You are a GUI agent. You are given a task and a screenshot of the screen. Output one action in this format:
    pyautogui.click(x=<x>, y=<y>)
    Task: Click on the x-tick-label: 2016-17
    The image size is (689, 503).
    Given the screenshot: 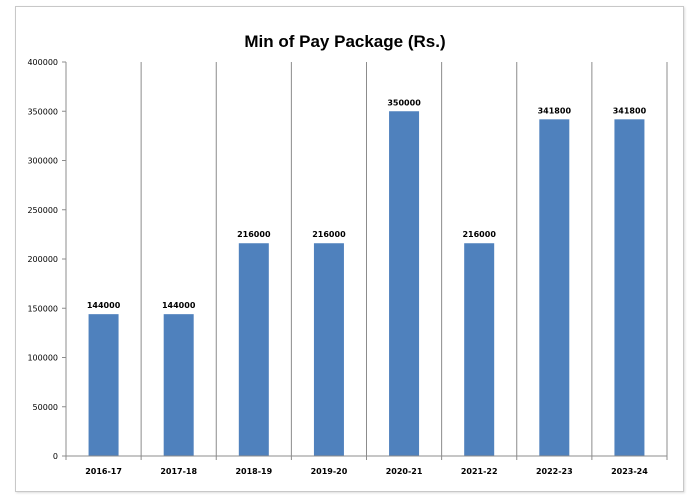 What is the action you would take?
    pyautogui.click(x=103, y=471)
    